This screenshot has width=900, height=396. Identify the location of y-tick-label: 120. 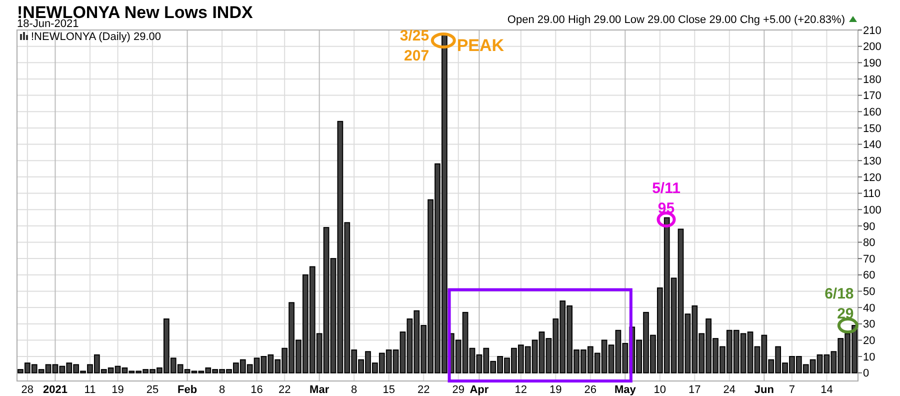
(872, 178).